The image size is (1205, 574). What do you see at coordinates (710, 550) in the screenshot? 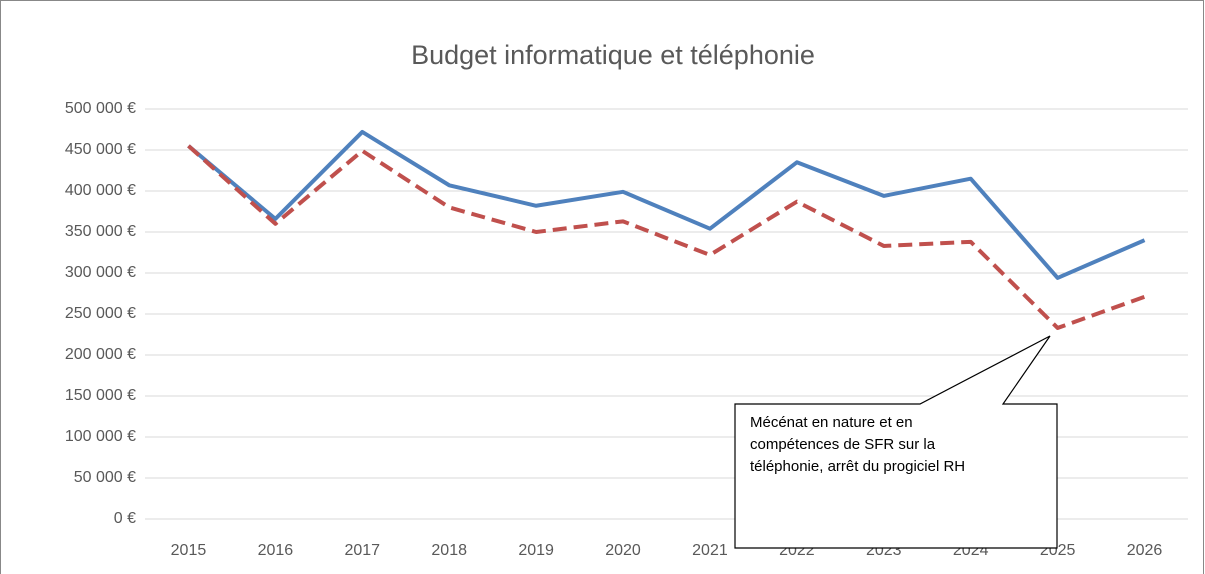
I see `x-tick-label: 2021` at bounding box center [710, 550].